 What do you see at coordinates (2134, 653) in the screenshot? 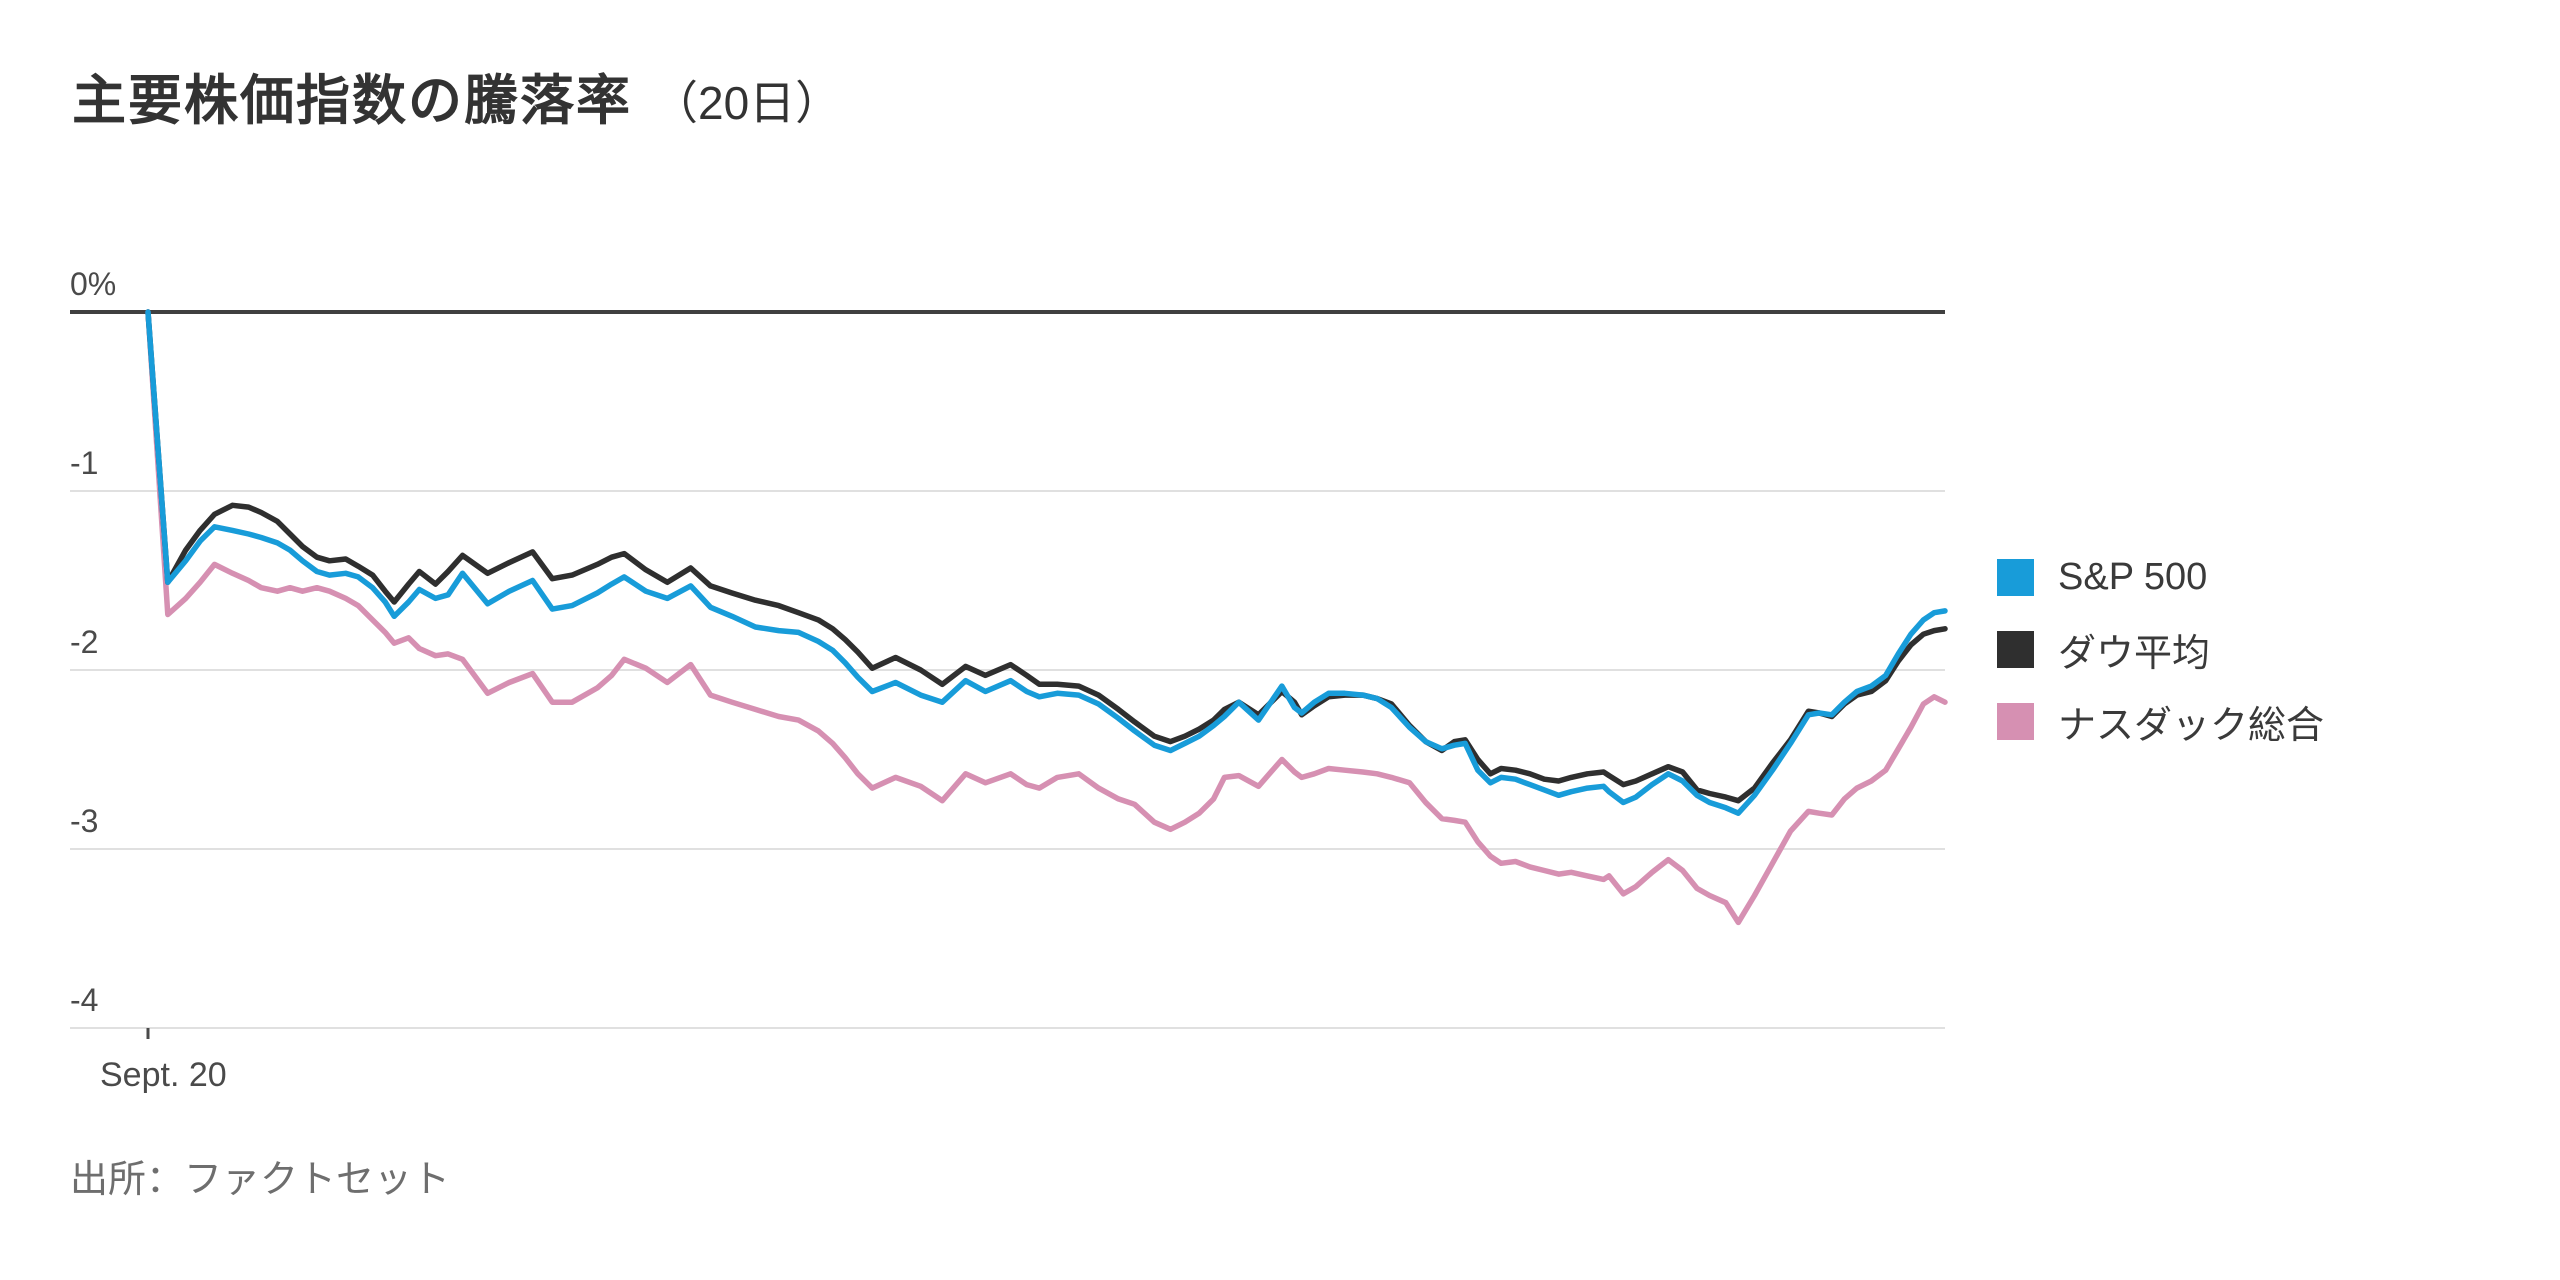
I see `legend-label-dow: ダウ平均` at bounding box center [2134, 653].